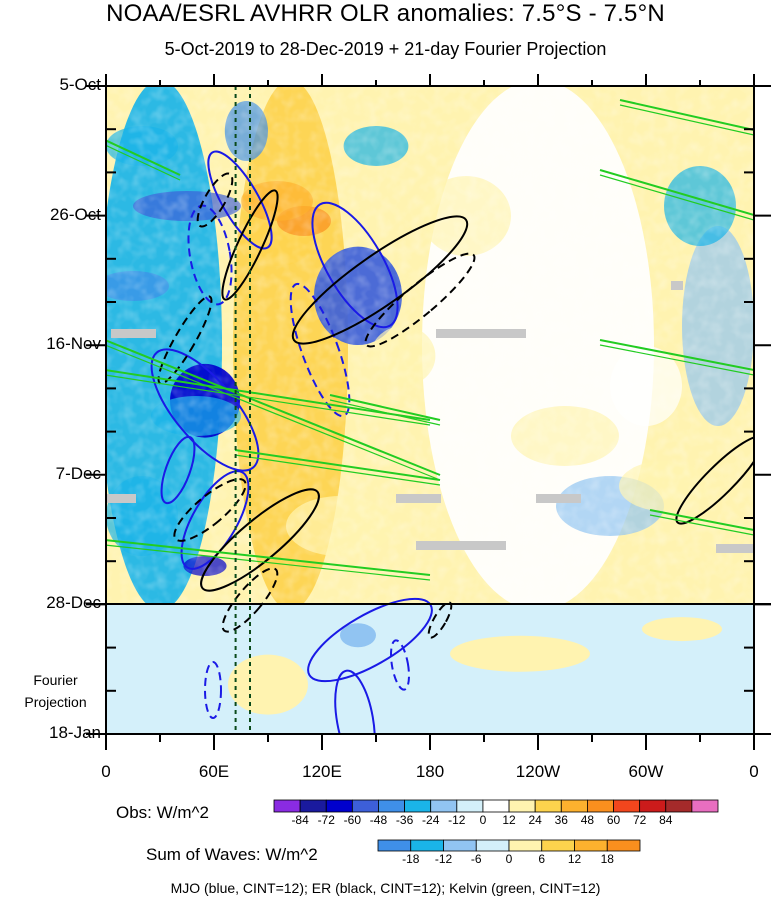  Describe the element at coordinates (326, 820) in the screenshot. I see `obs-colorbar-tick: -72` at that location.